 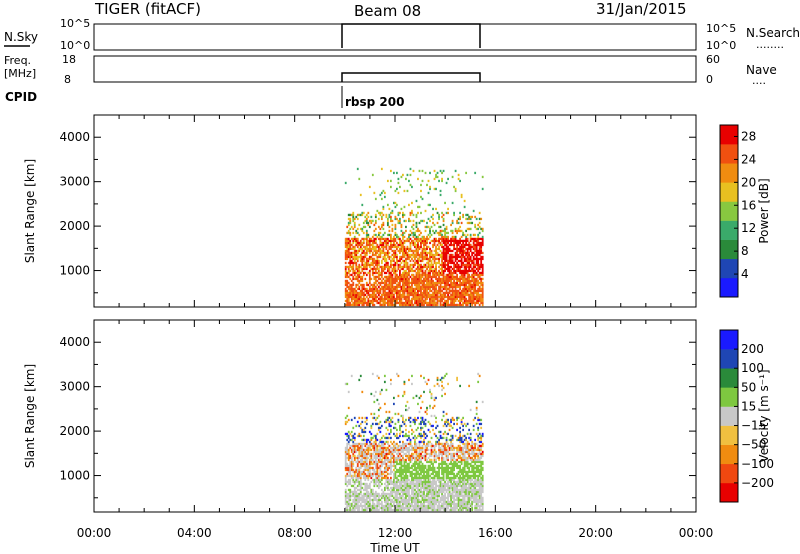 What do you see at coordinates (748, 136) in the screenshot?
I see `colorbar-tick-label: 28` at bounding box center [748, 136].